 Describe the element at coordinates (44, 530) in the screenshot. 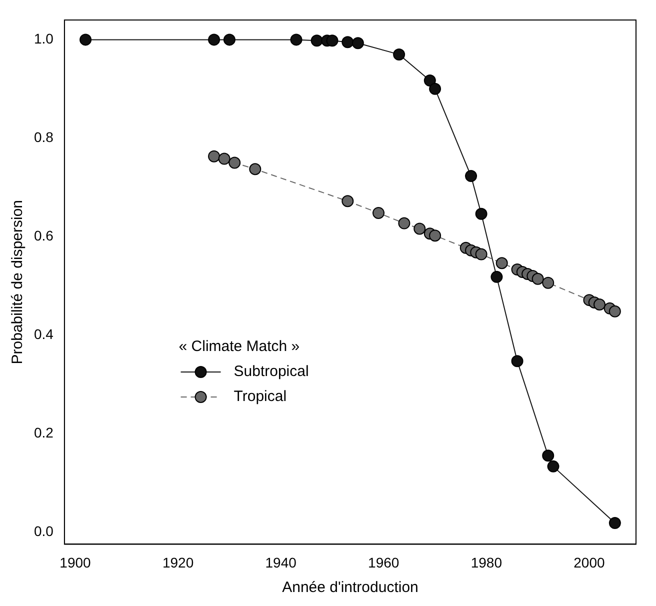

I see `y-tick-label: 0.0` at that location.